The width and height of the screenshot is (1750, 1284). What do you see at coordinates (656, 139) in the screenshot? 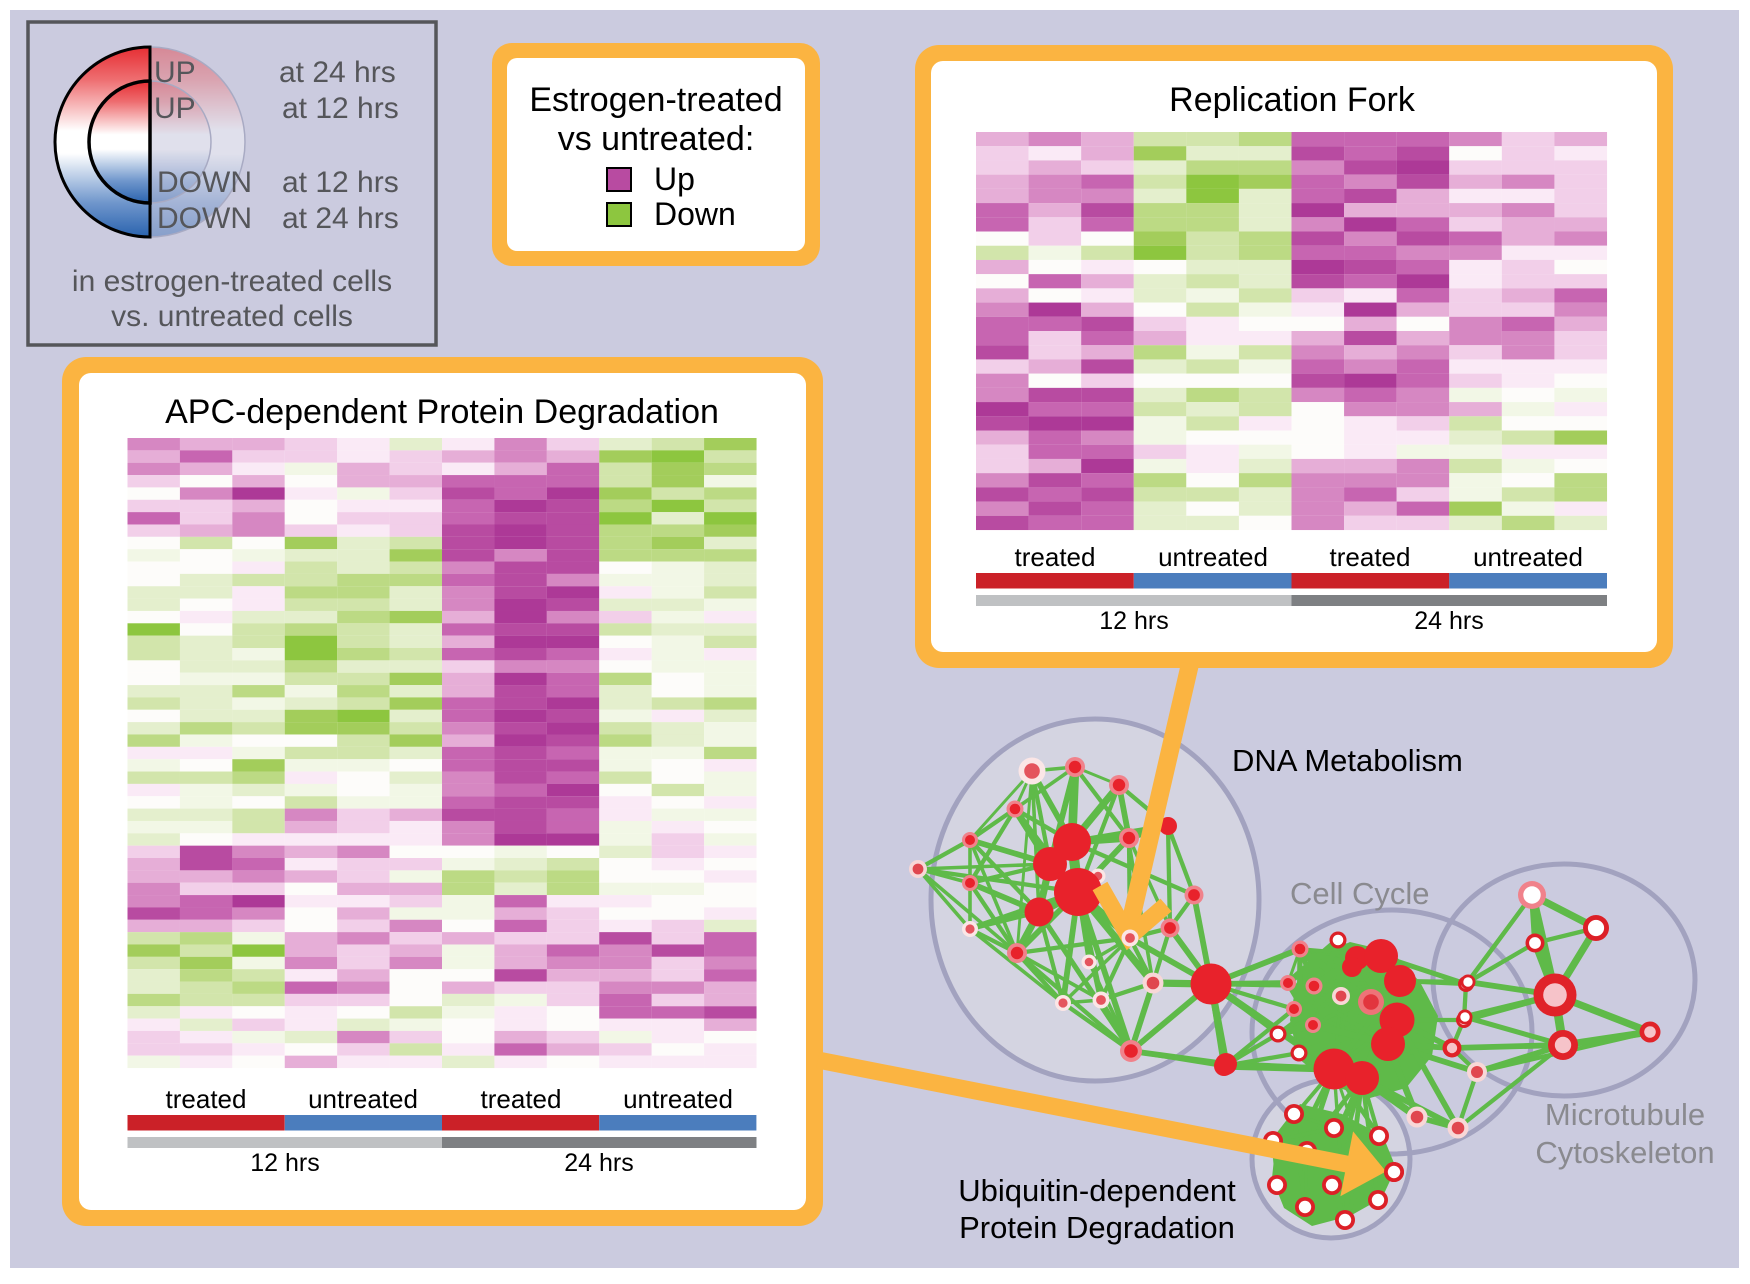
I see `svg-text: vs untreated:` at bounding box center [656, 139].